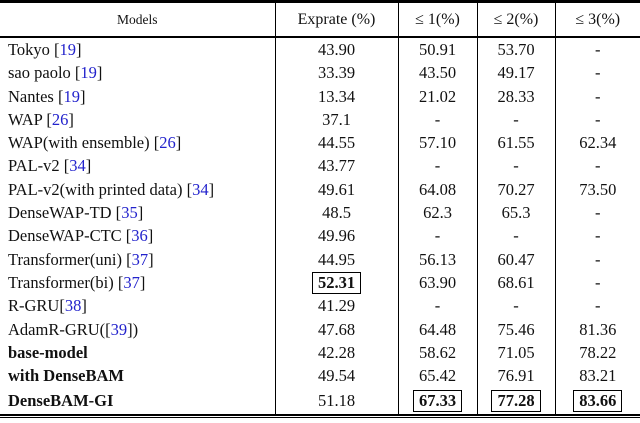  What do you see at coordinates (336, 143) in the screenshot?
I see `value-cell: 44.55` at bounding box center [336, 143].